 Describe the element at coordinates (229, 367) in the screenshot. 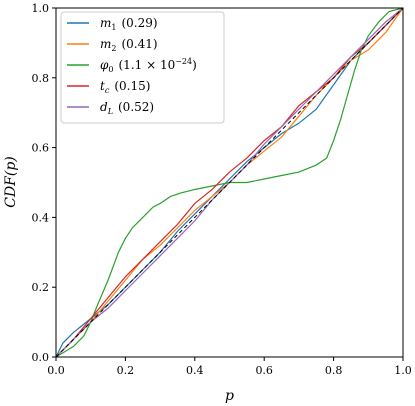

I see `x-axis-ticks: 0.0 0.2 0.4 0.6 0.8 1.0` at that location.